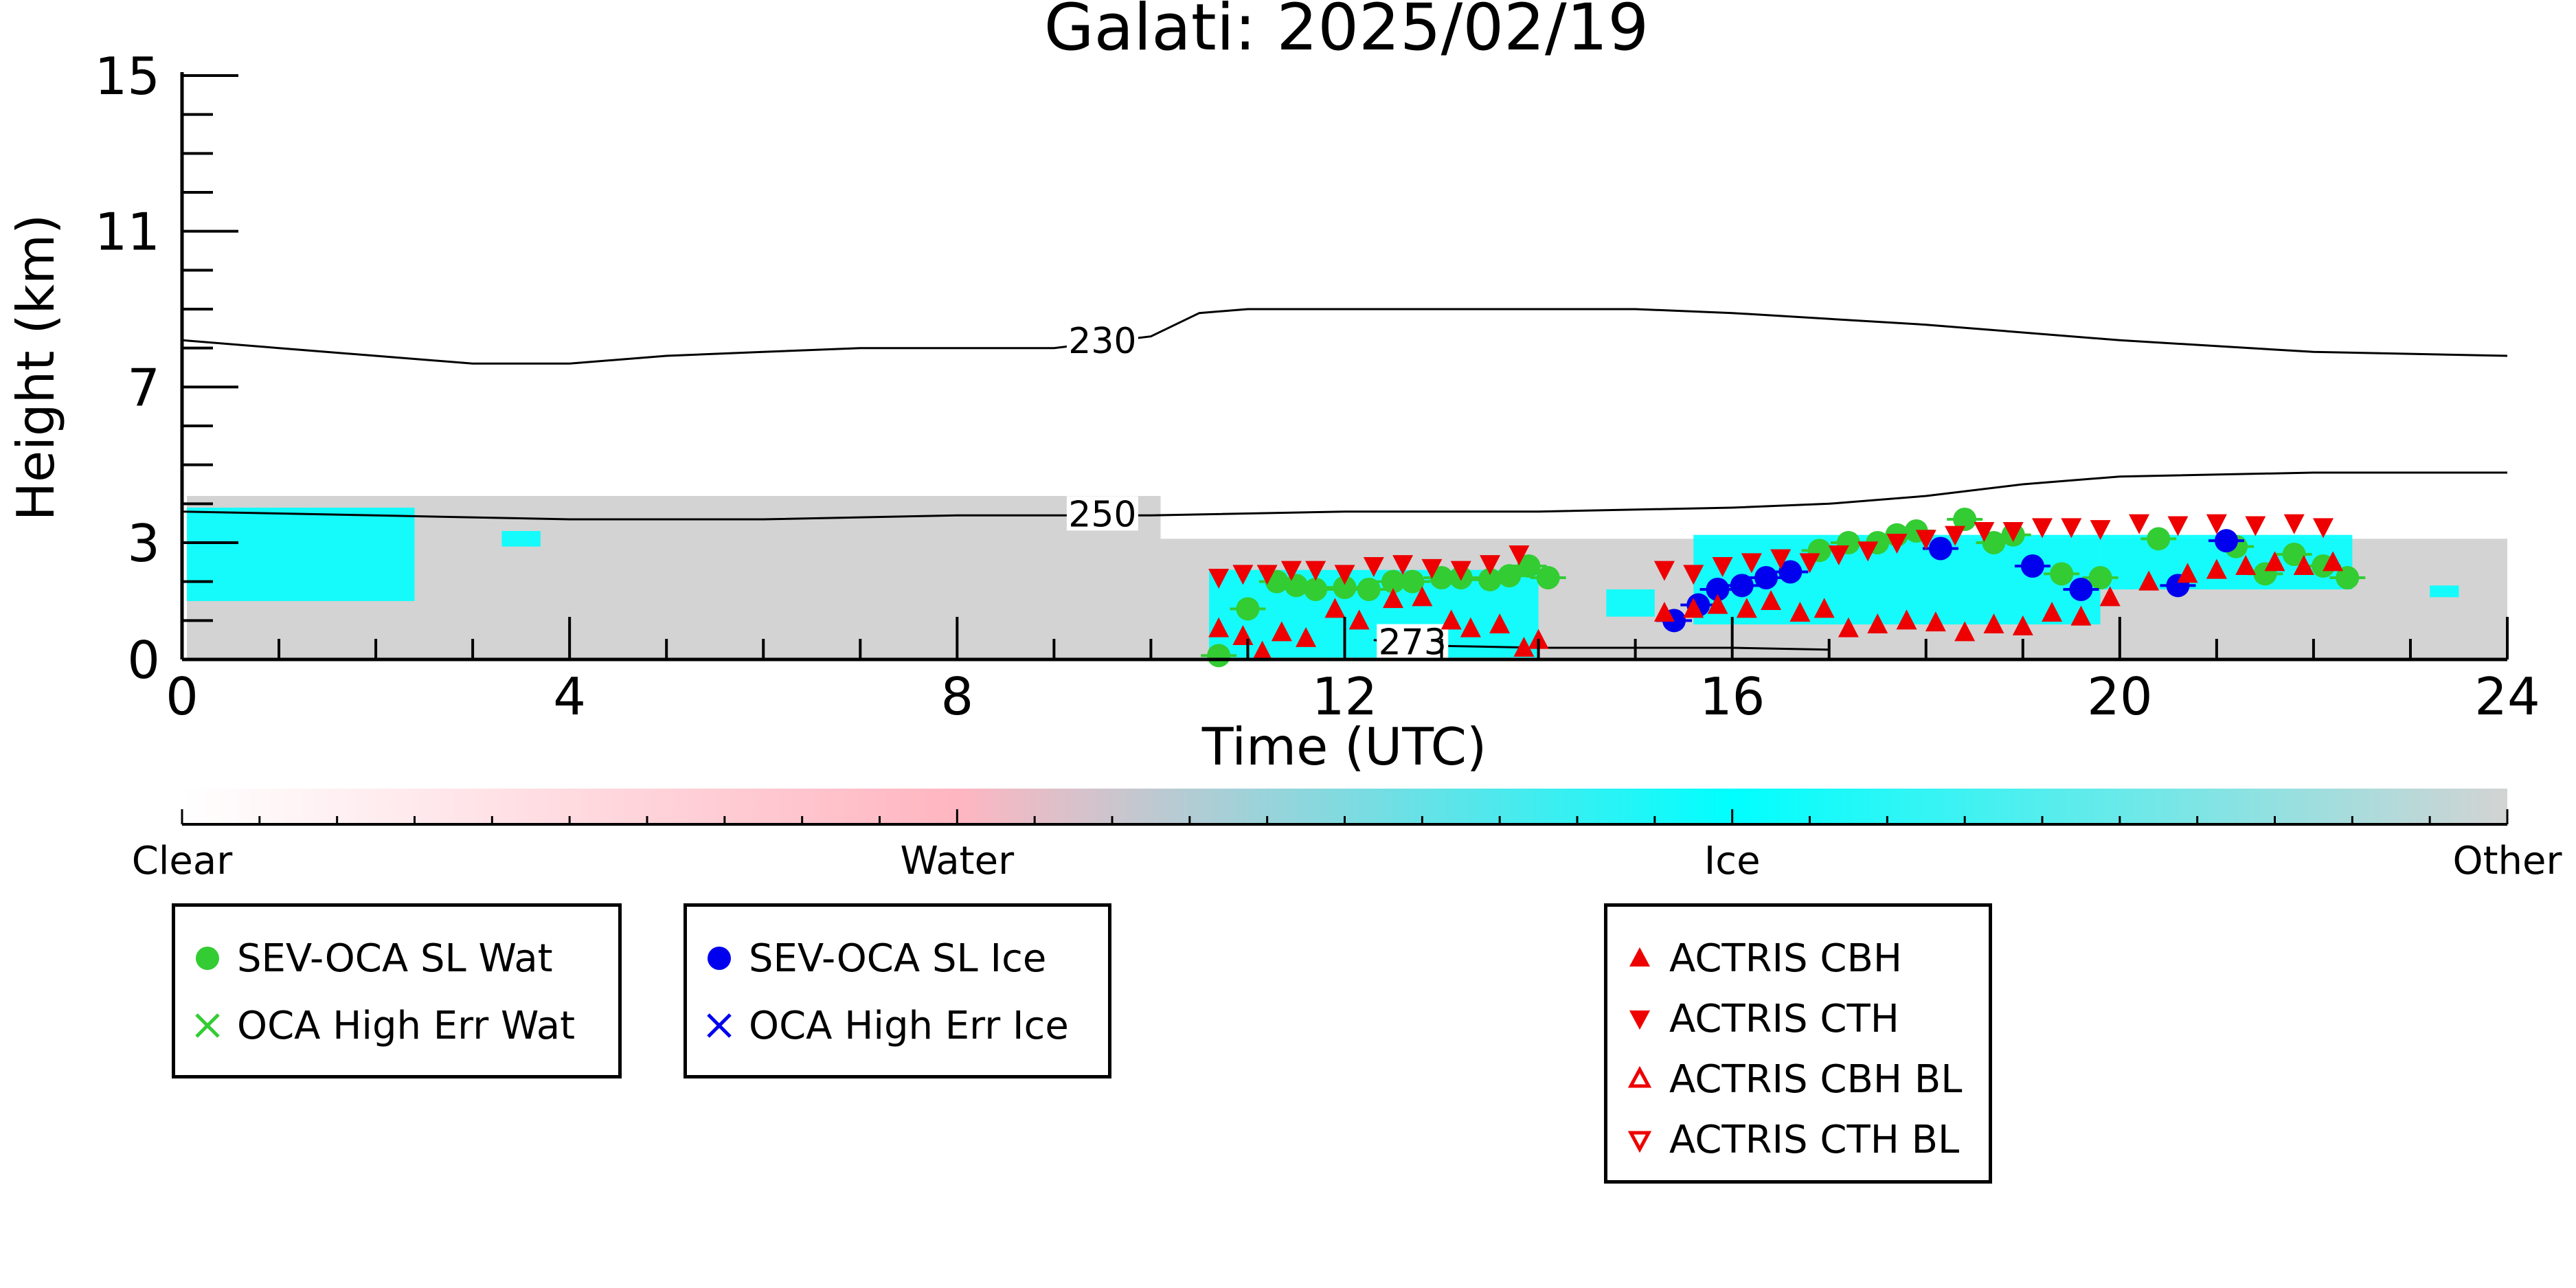 The height and width of the screenshot is (1288, 2576). What do you see at coordinates (127, 232) in the screenshot?
I see `y-tick-label: 11` at bounding box center [127, 232].